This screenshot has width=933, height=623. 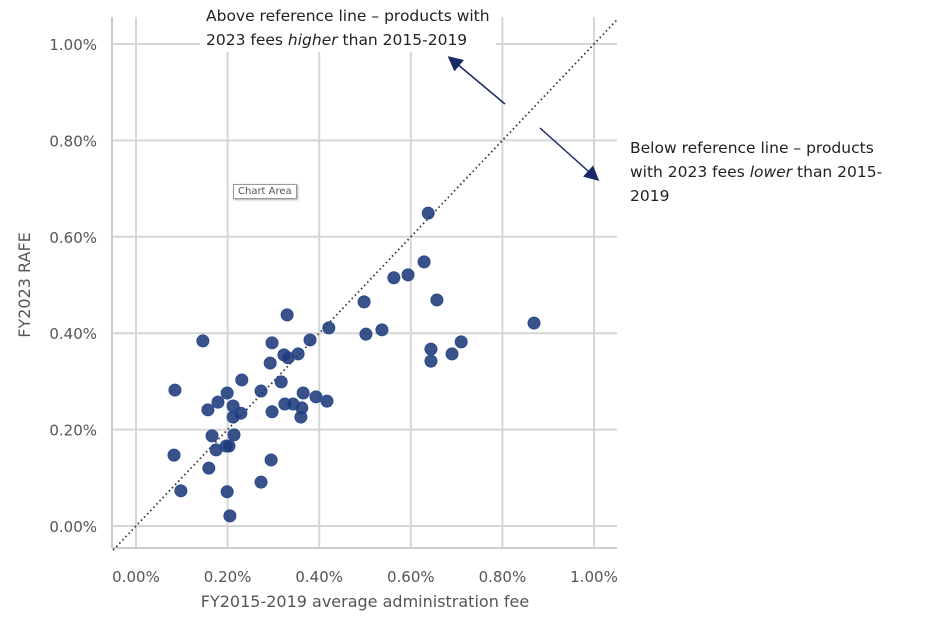 What do you see at coordinates (247, 40) in the screenshot?
I see `text: 2023 fees` at bounding box center [247, 40].